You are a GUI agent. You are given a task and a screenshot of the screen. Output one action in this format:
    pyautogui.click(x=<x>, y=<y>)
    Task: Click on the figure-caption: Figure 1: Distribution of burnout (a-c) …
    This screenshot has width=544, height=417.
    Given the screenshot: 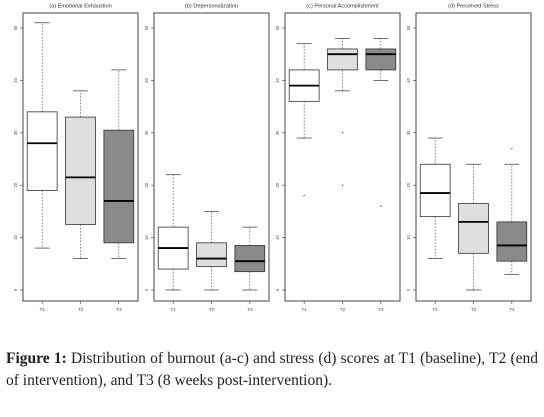 What is the action you would take?
    pyautogui.click(x=272, y=370)
    